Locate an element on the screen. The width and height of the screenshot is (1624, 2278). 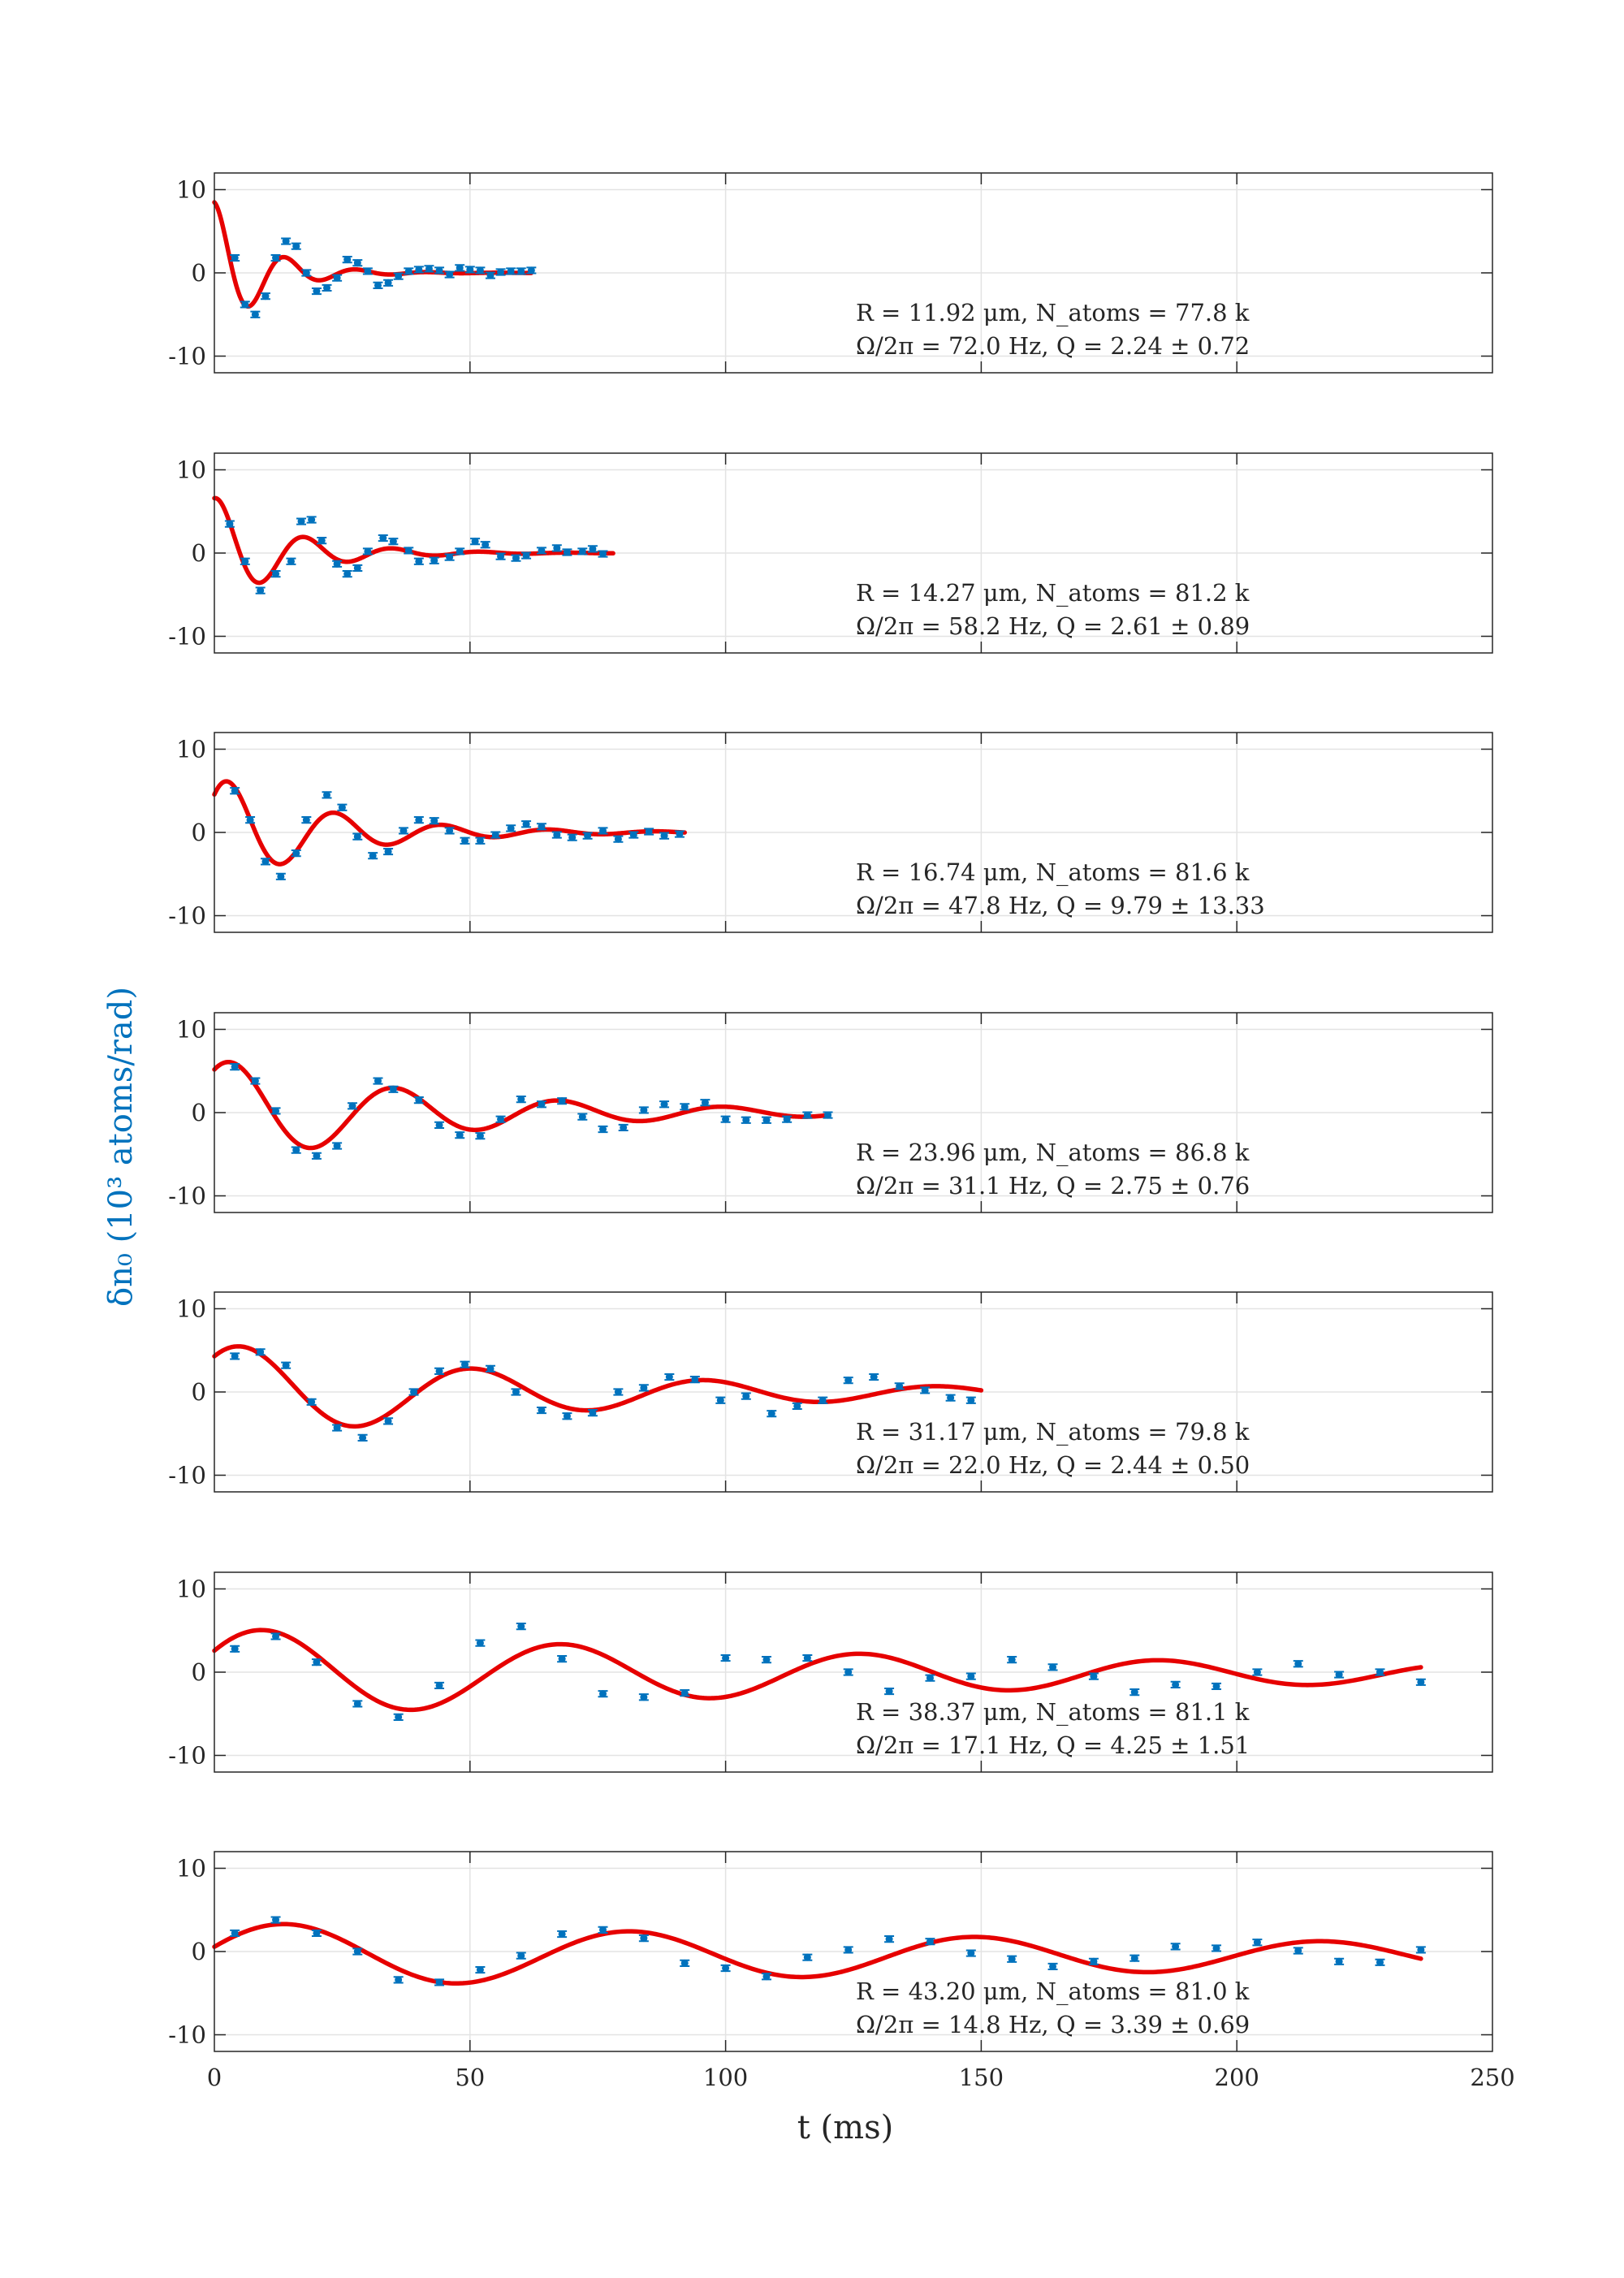
y-axis-label: δn₀ (10³ atoms/rad) is located at coordinates (121, 1147).